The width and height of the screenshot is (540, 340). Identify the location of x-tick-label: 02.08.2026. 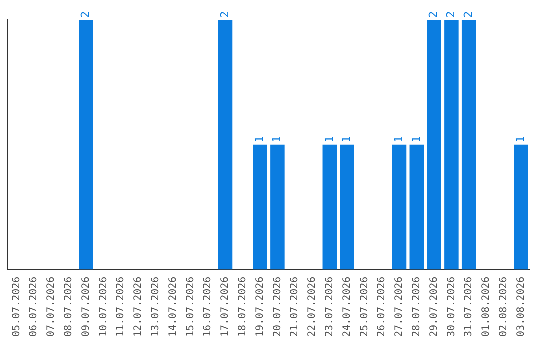
(504, 307).